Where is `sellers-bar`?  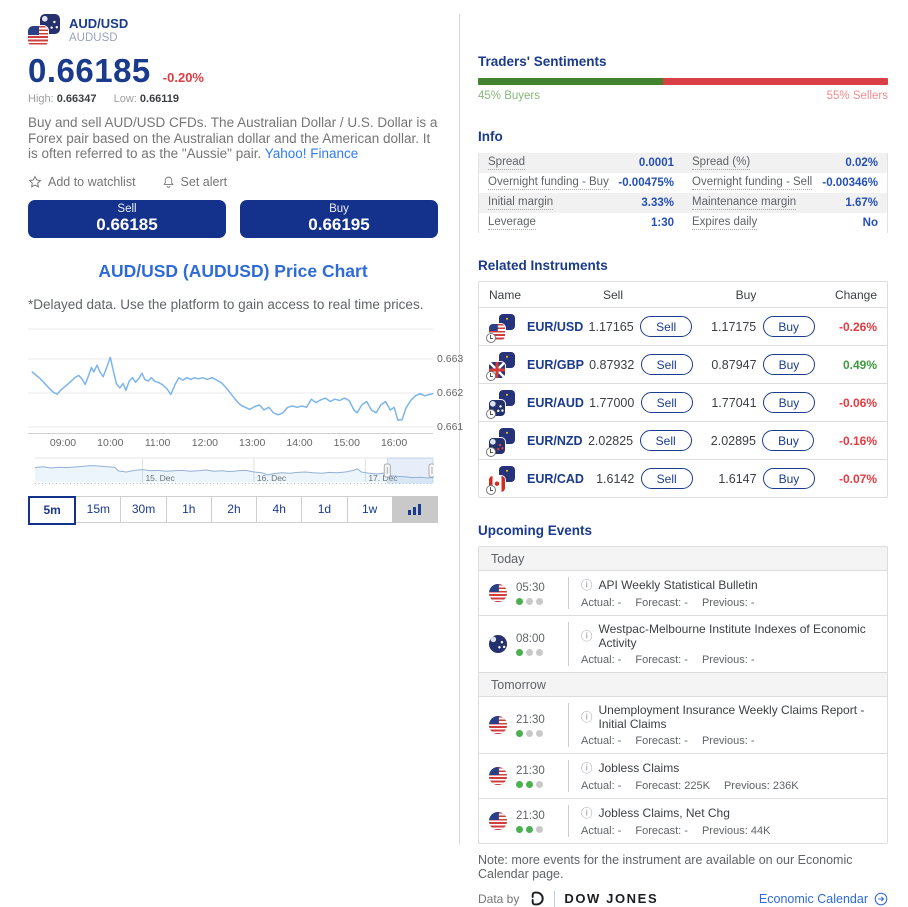 sellers-bar is located at coordinates (775, 81).